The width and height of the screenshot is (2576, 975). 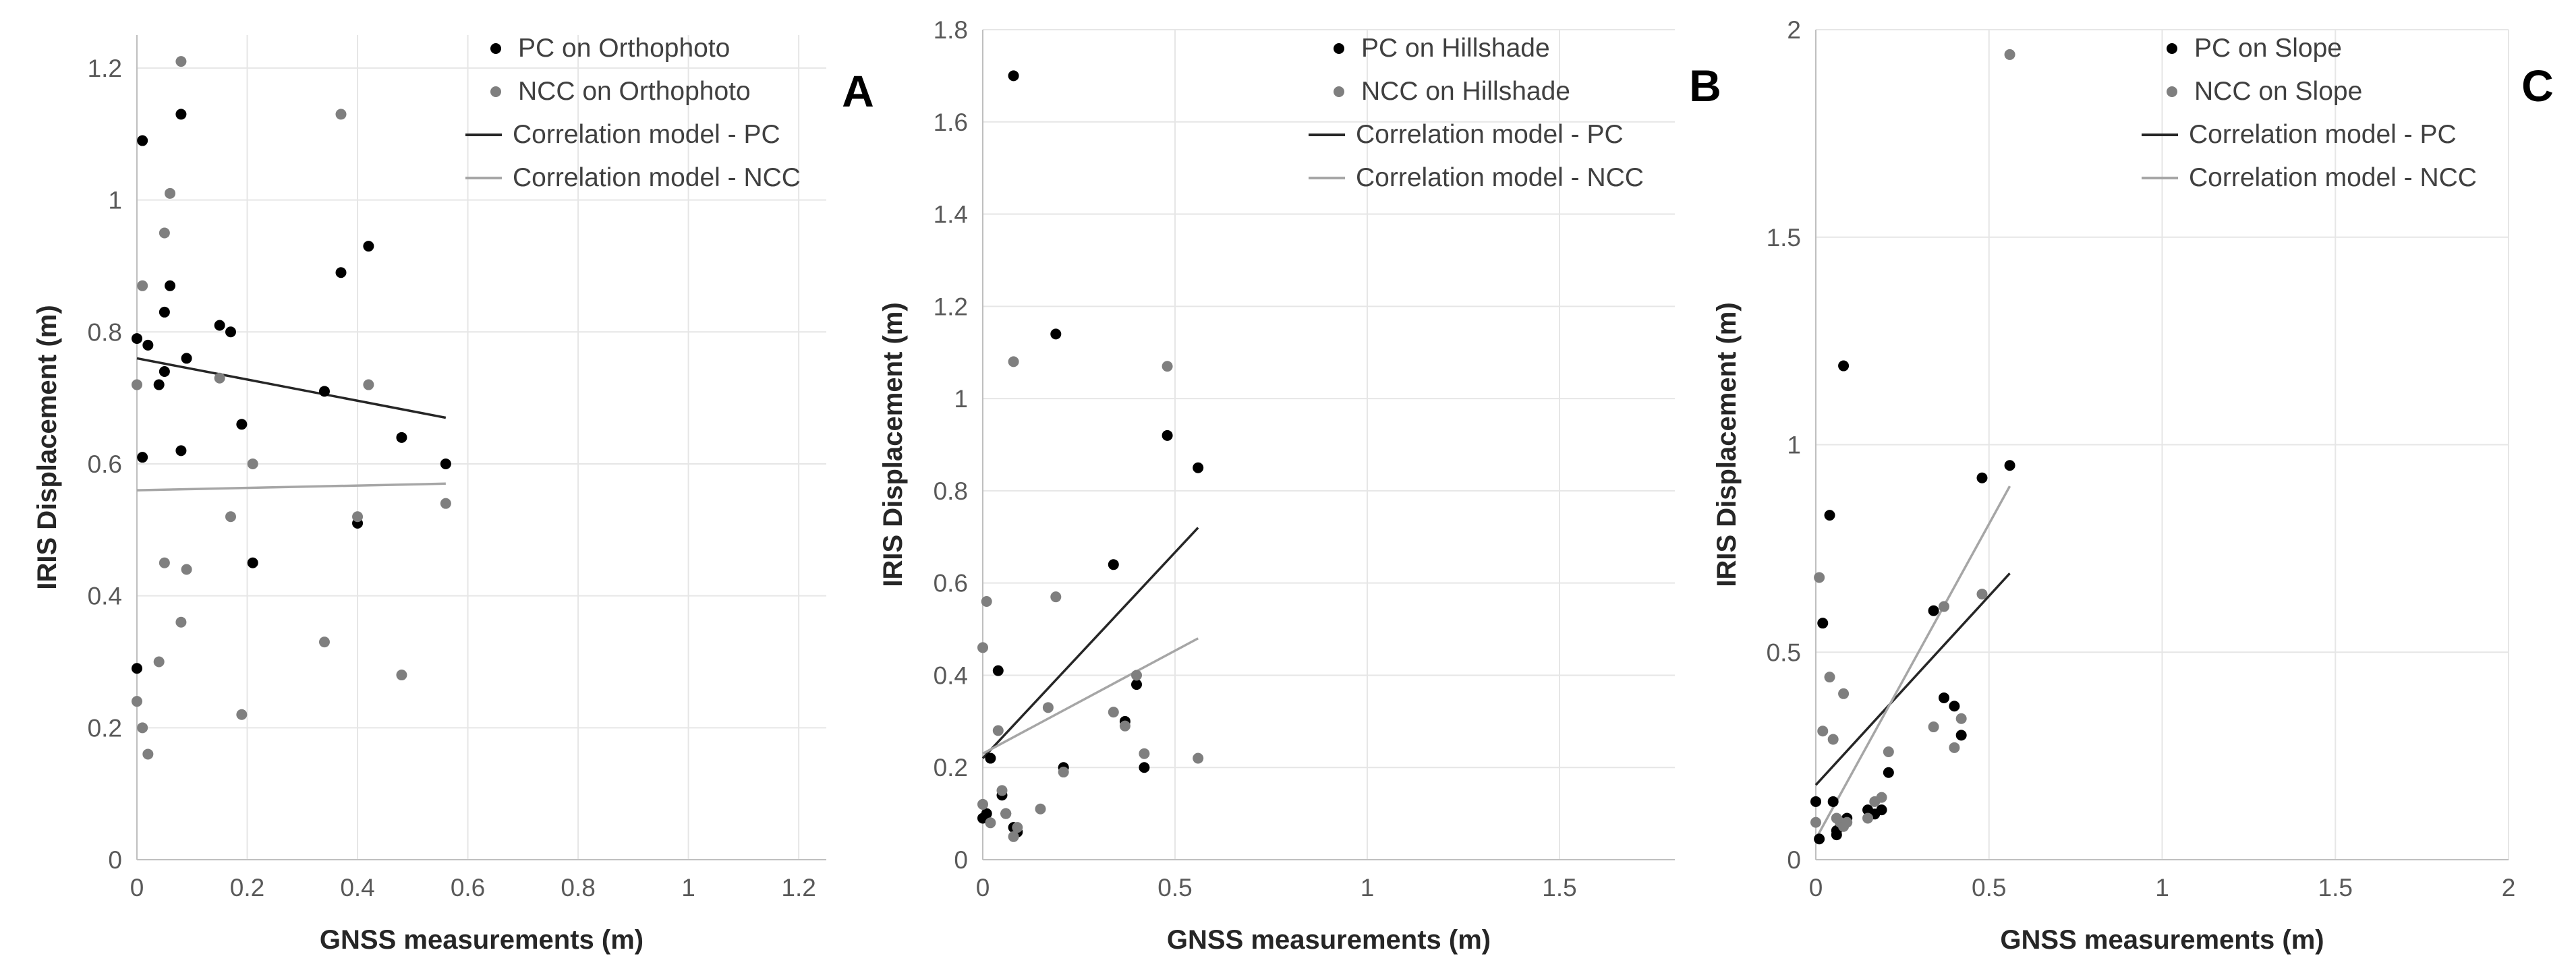 I want to click on y-tick-label: 1.4, so click(x=951, y=215).